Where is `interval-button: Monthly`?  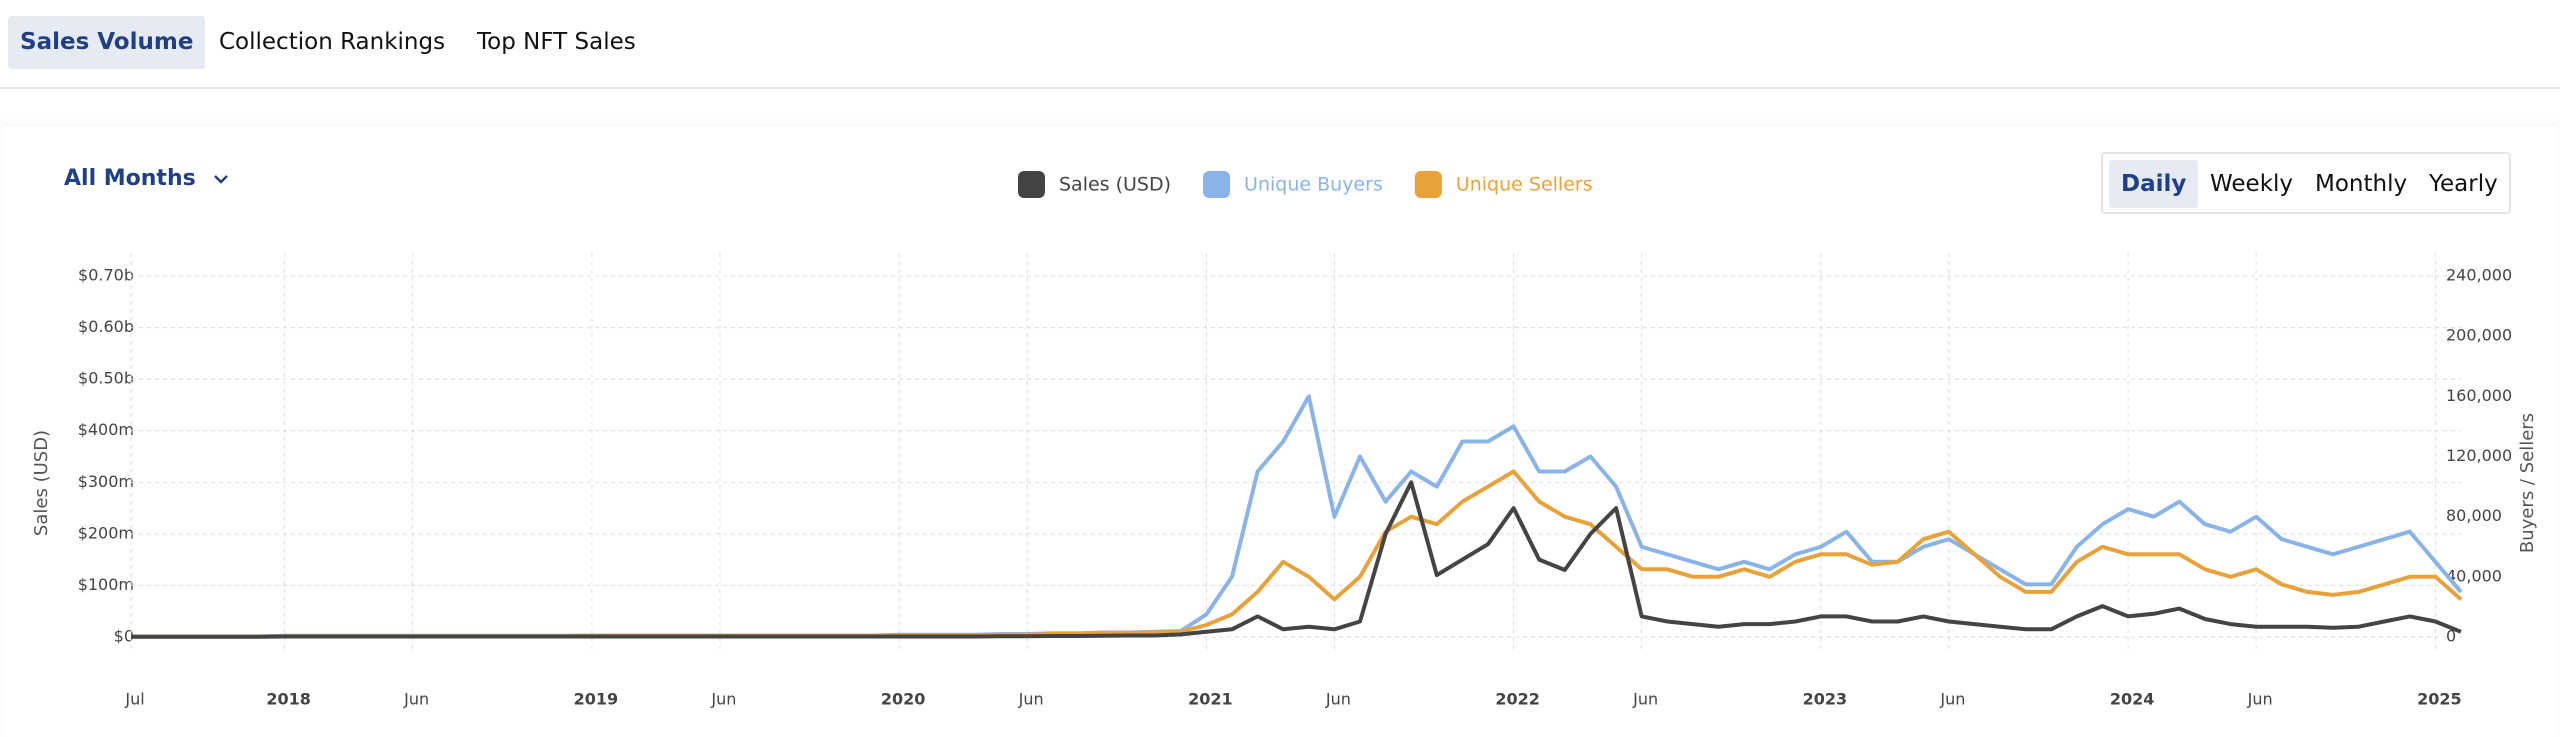
interval-button: Monthly is located at coordinates (2361, 184).